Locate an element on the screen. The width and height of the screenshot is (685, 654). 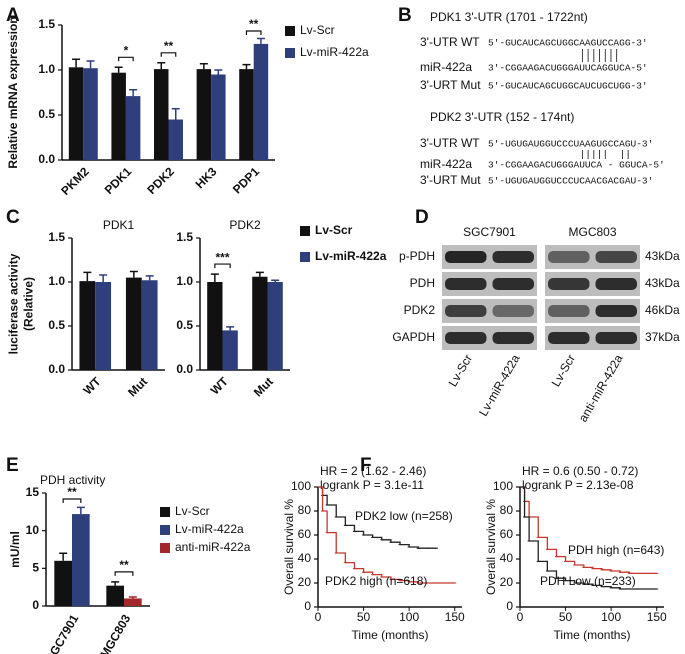
series-label: PDK2 low (n=258) is located at coordinates (404, 516).